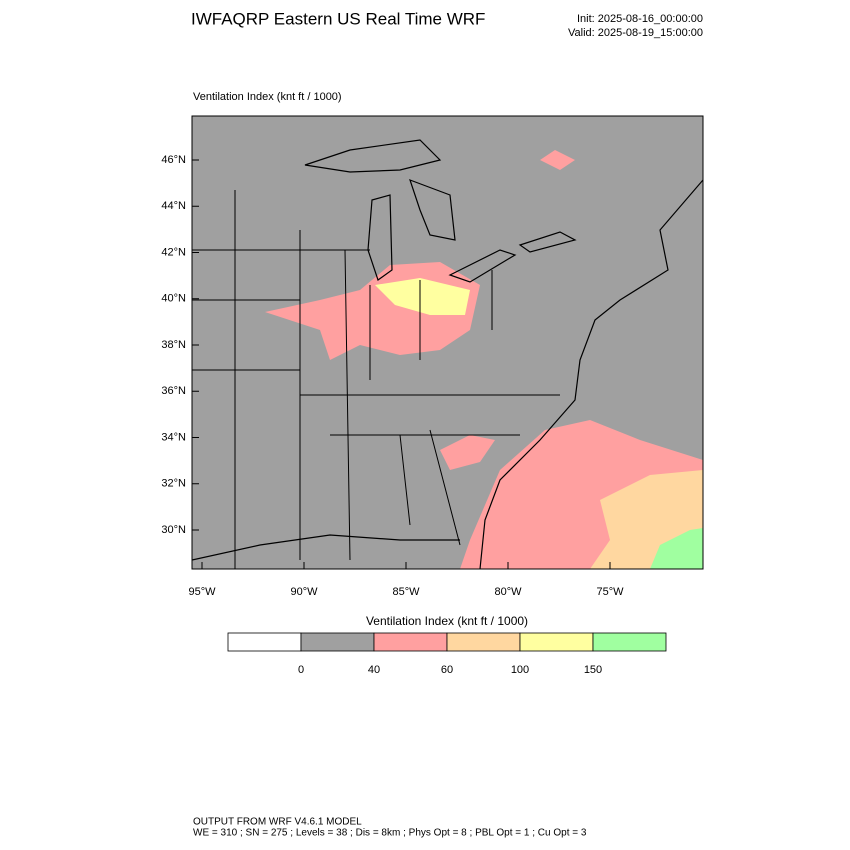  I want to click on lake-superior, so click(373, 156).